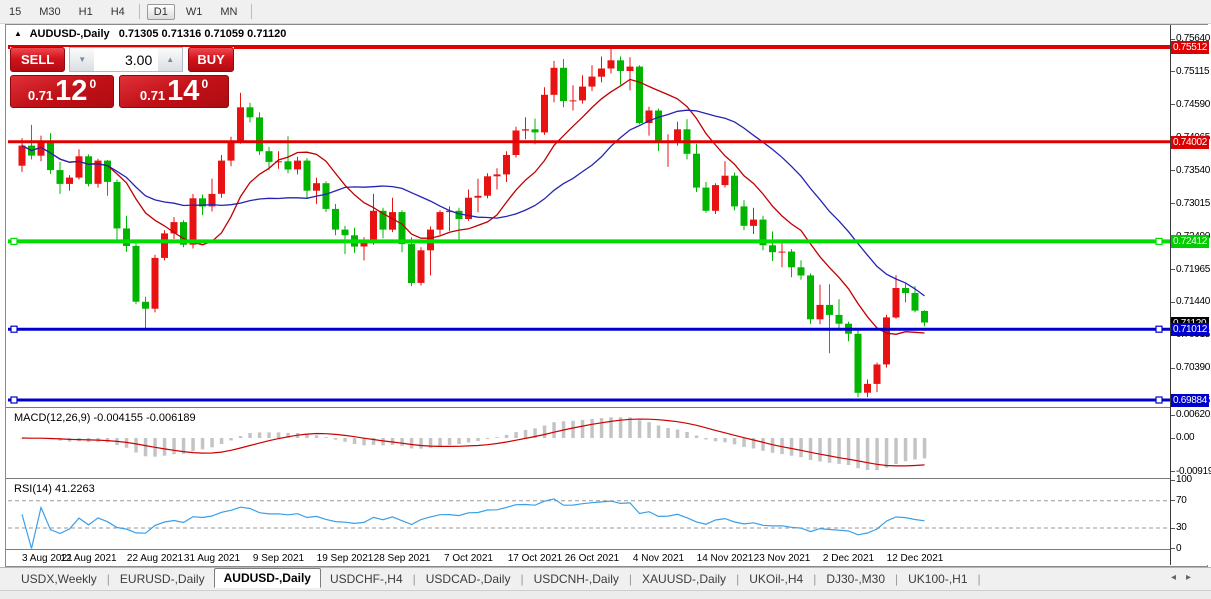 The image size is (1211, 599). What do you see at coordinates (782, 558) in the screenshot?
I see `date-axis-label: 23 Nov 2021` at bounding box center [782, 558].